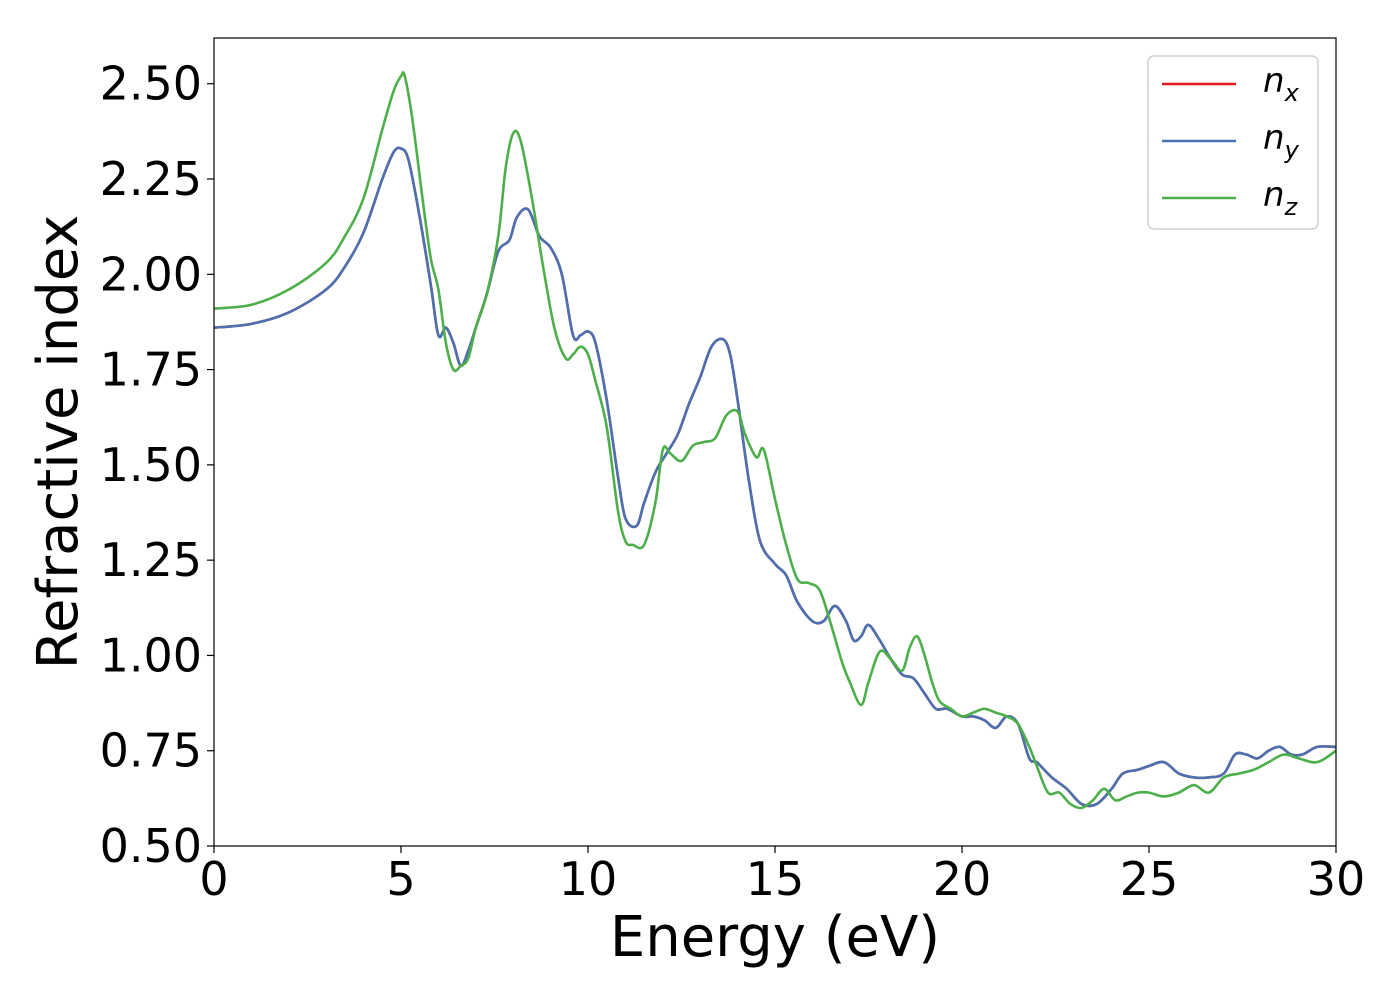 The image size is (1400, 1000). I want to click on legend: nx ny nz, so click(1233, 142).